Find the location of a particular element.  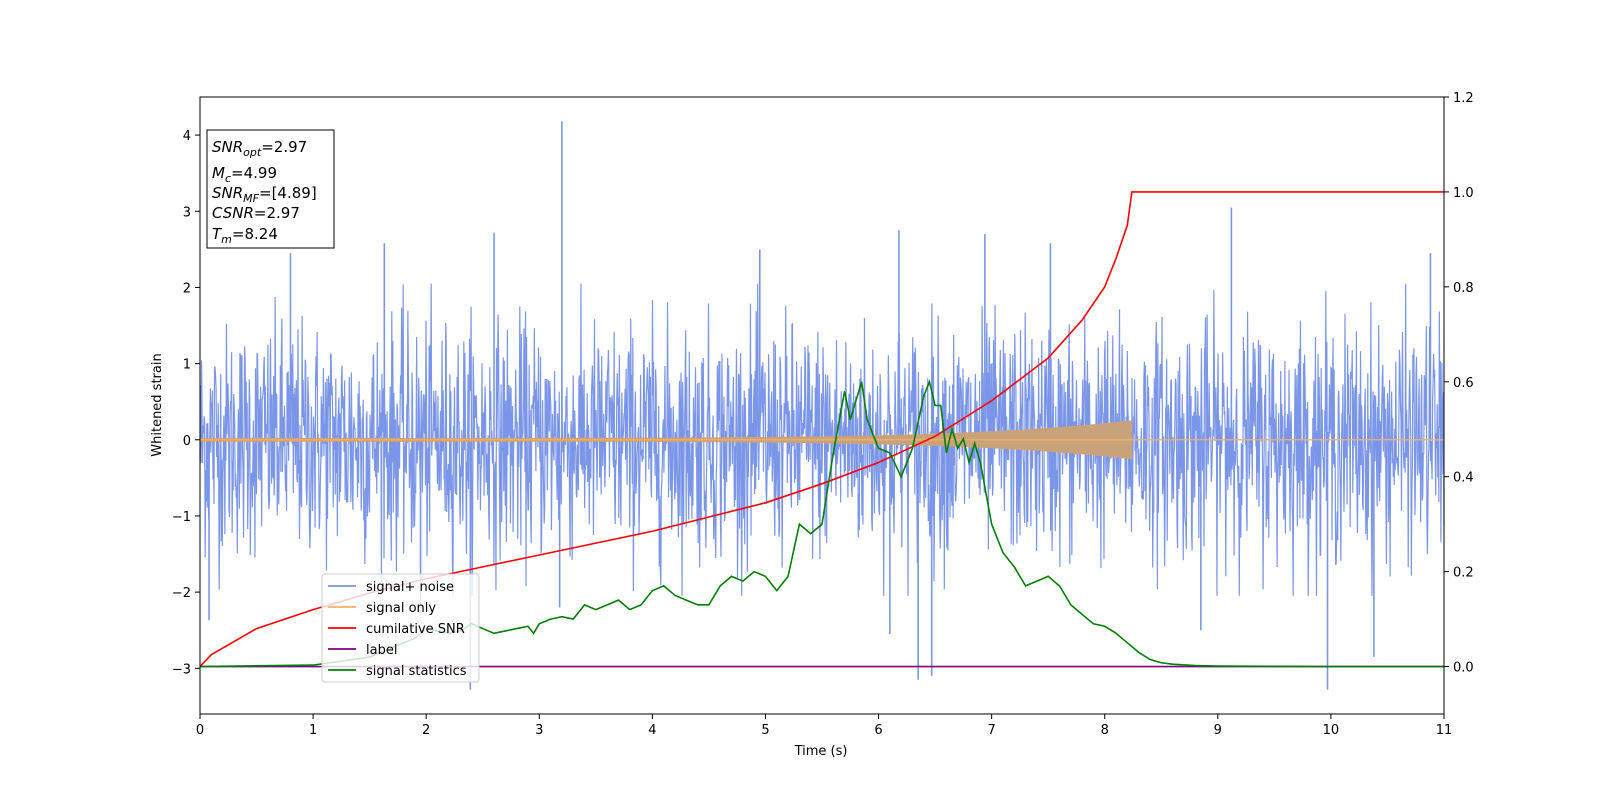

y-tick-label: 1 is located at coordinates (187, 365).